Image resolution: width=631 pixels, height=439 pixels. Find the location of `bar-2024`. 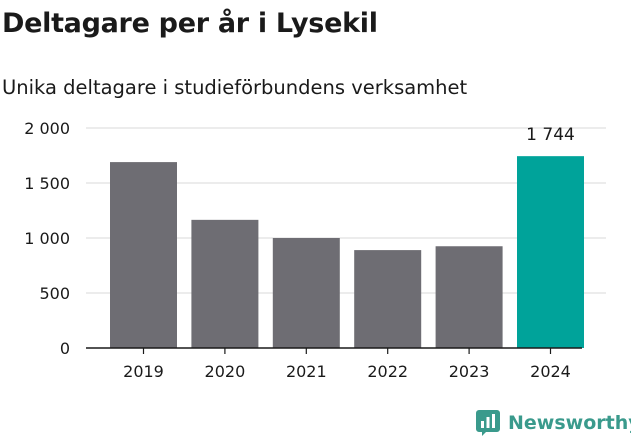

bar-2024 is located at coordinates (550, 252).